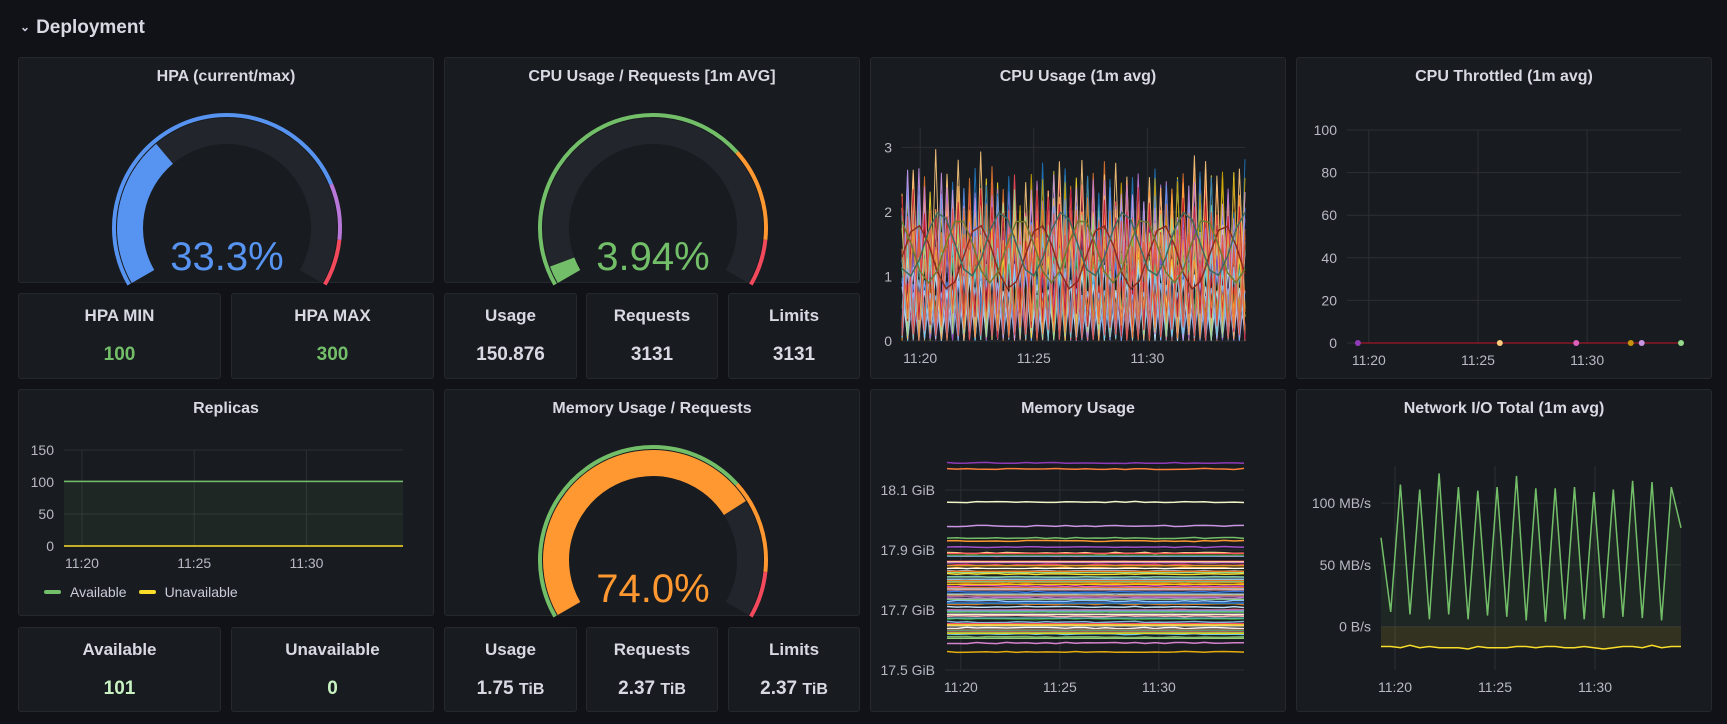 The image size is (1727, 724). Describe the element at coordinates (332, 336) in the screenshot. I see `stat-hpa-max: HPA MAX 300` at that location.